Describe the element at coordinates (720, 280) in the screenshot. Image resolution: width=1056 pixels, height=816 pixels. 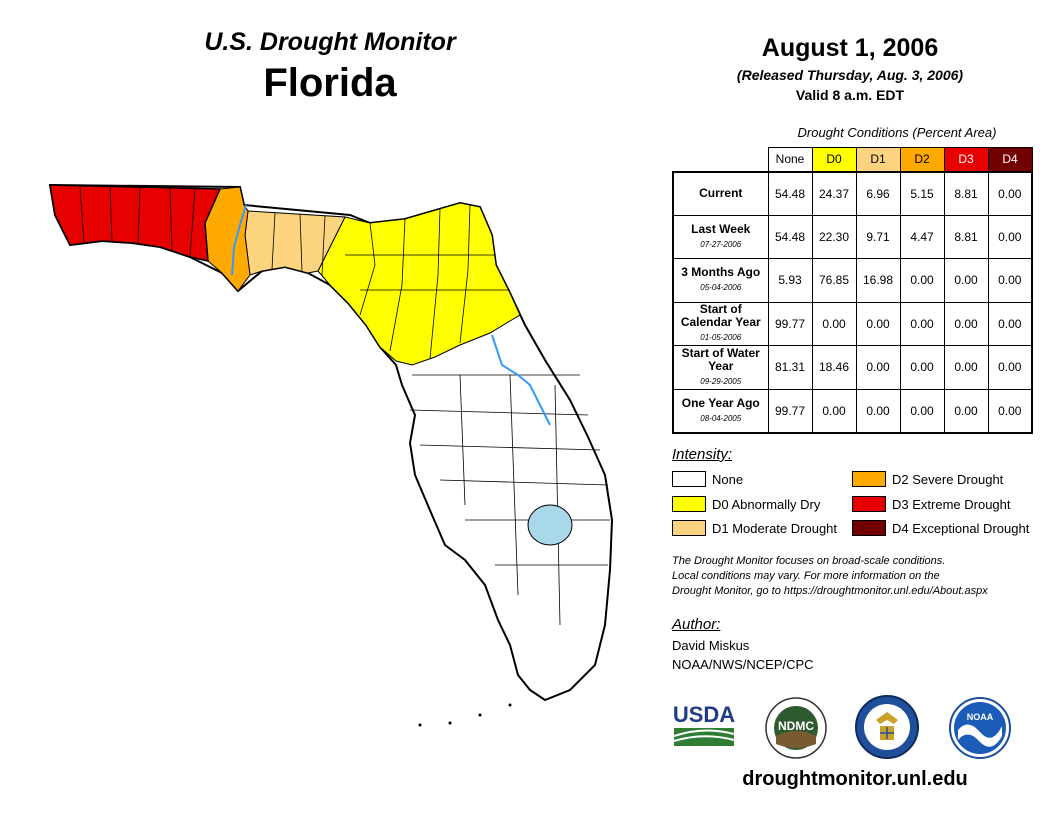
I see `row-label: 3 Months Ago 05-04-2006` at that location.